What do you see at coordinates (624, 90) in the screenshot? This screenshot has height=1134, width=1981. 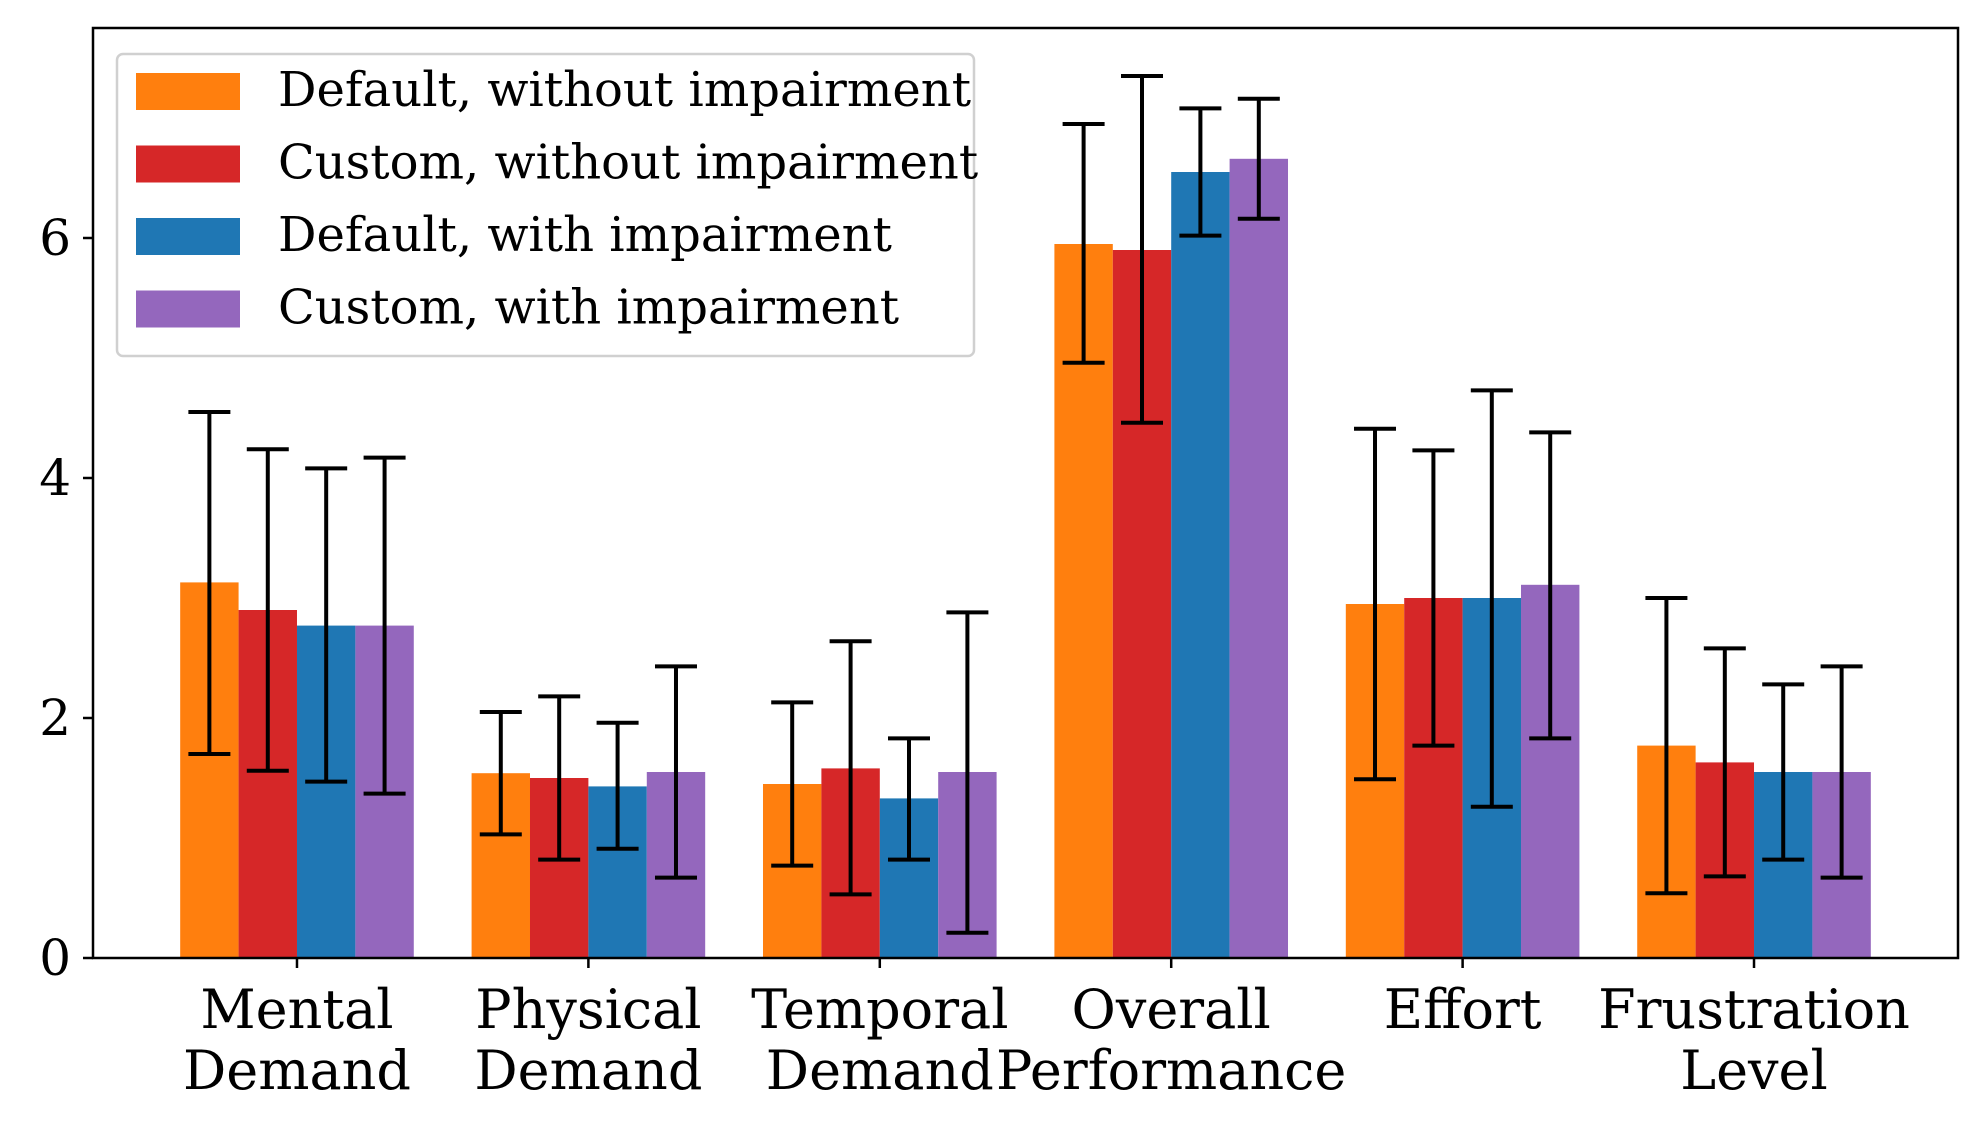 I see `legend-label: Default, without impairment` at bounding box center [624, 90].